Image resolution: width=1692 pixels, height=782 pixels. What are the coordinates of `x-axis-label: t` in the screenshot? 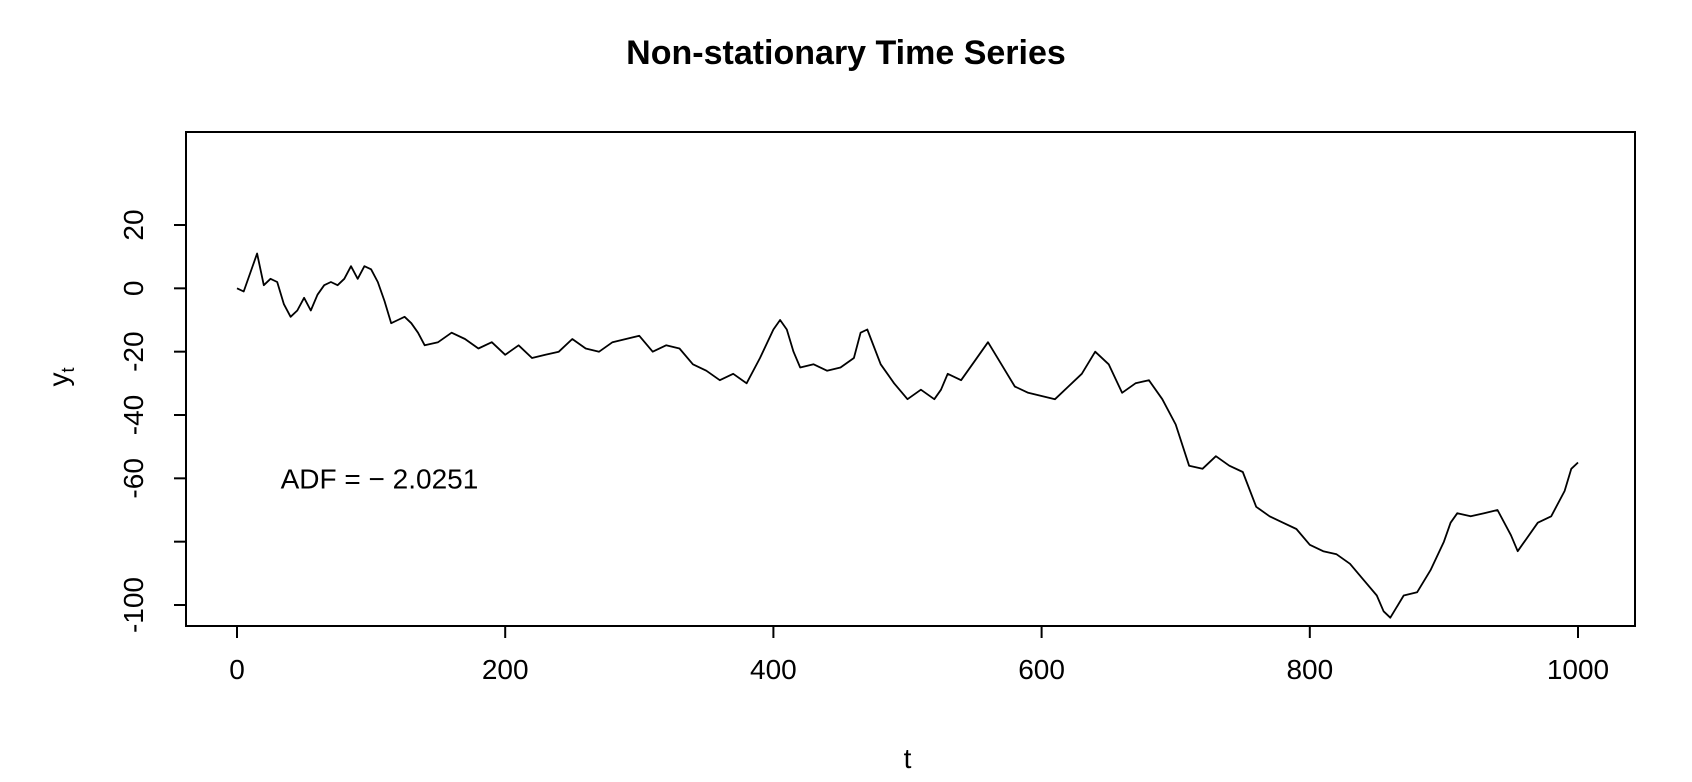 It's located at (908, 758).